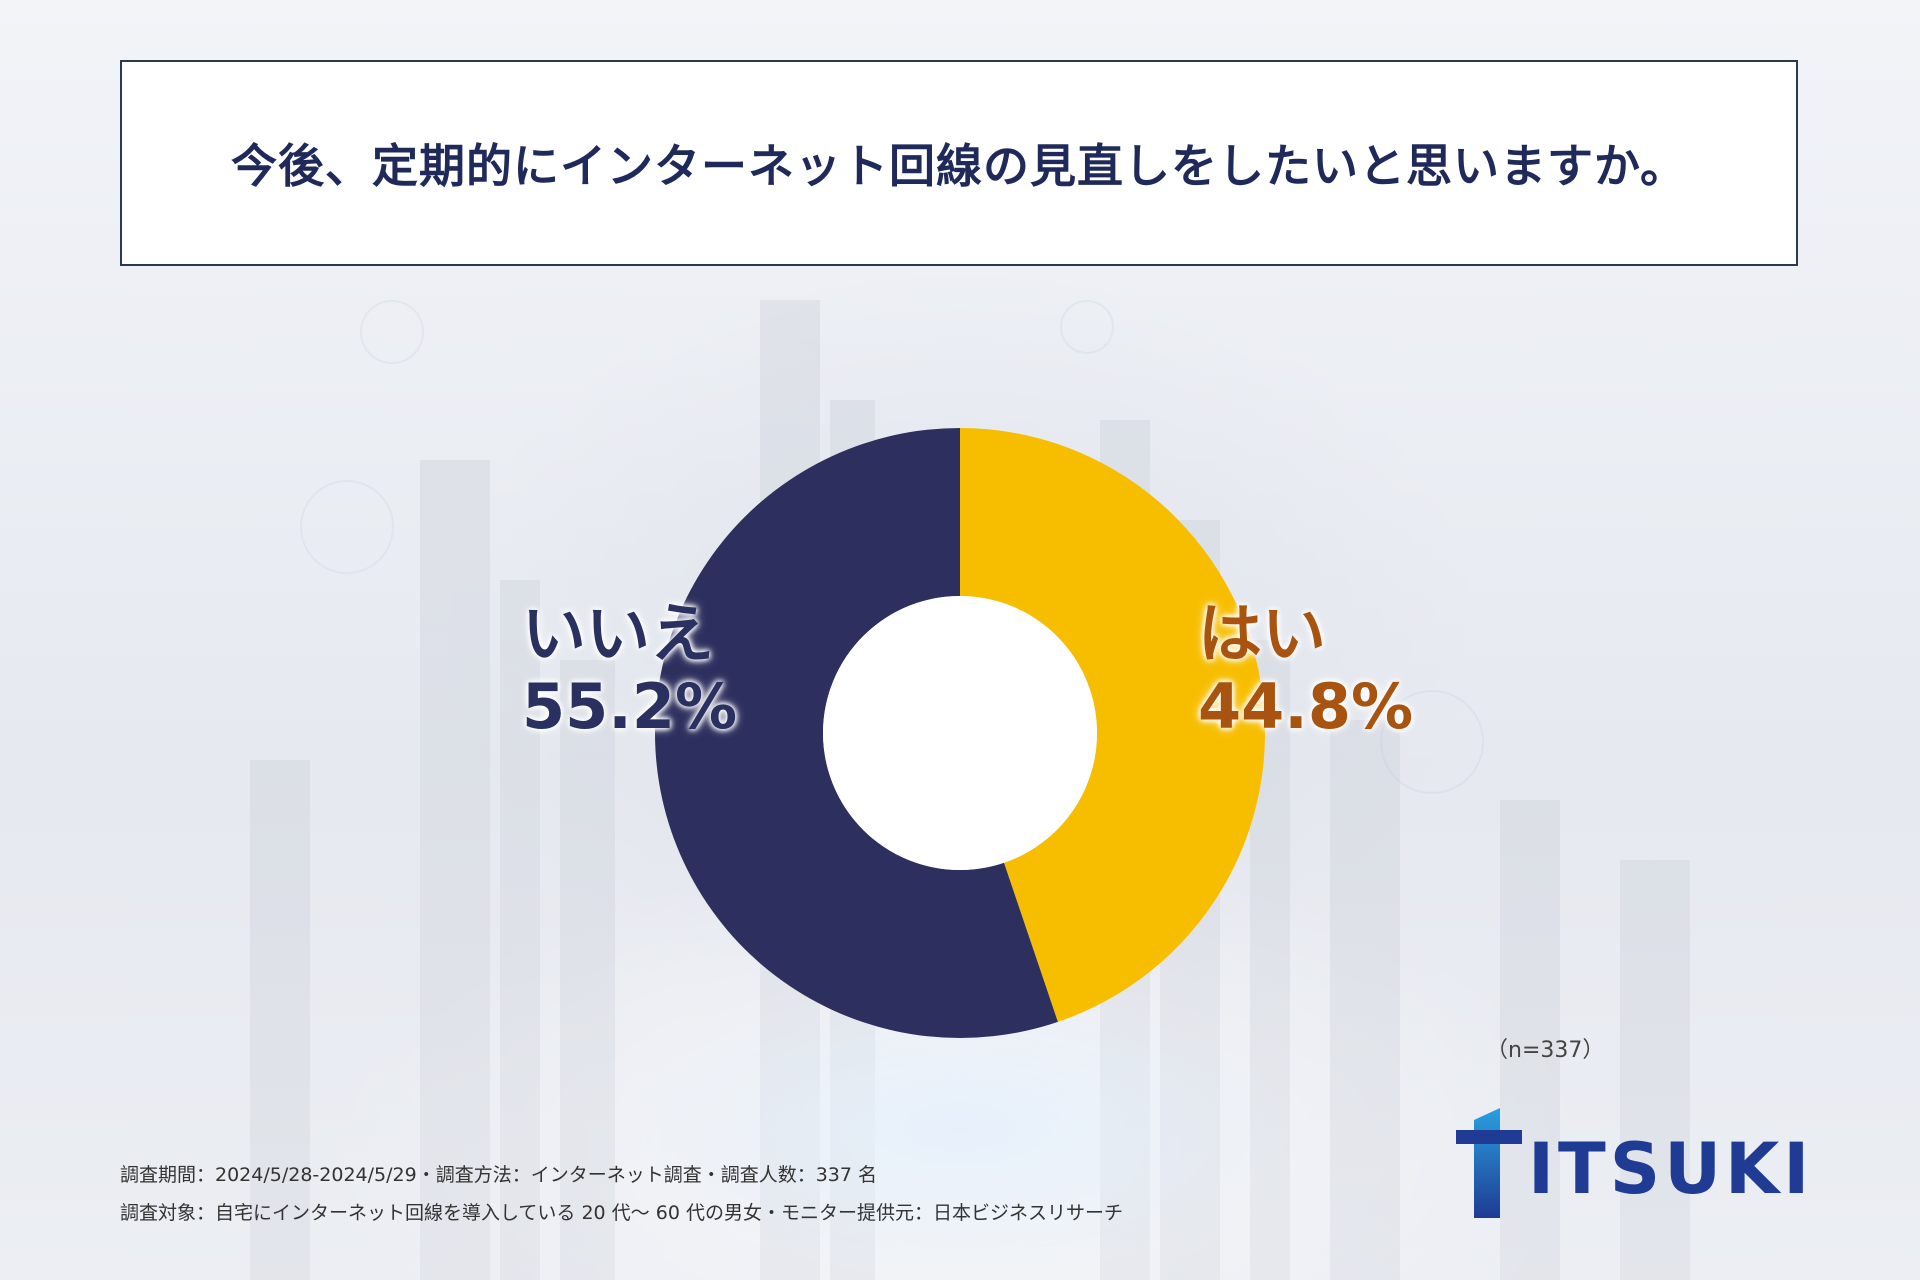 The image size is (1920, 1280). I want to click on slice-percent-no: 55.2%, so click(630, 706).